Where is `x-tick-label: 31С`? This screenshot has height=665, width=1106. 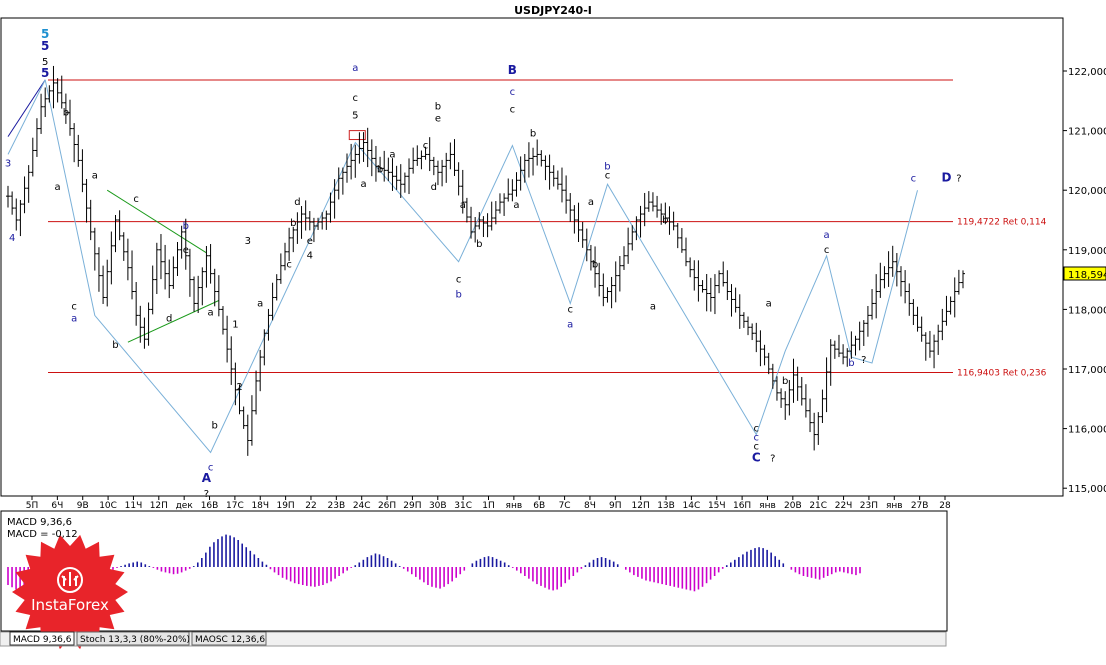 x-tick-label: 31С is located at coordinates (463, 506).